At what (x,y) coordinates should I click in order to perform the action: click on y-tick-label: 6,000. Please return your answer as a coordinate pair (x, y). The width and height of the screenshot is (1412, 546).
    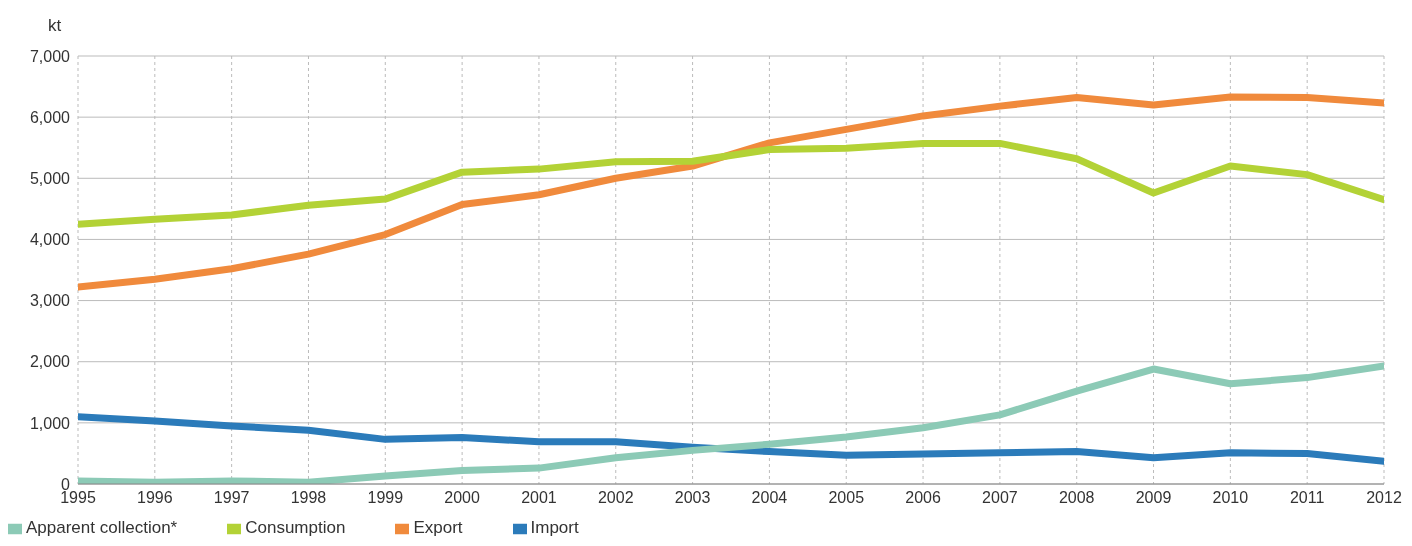
    Looking at the image, I should click on (50, 117).